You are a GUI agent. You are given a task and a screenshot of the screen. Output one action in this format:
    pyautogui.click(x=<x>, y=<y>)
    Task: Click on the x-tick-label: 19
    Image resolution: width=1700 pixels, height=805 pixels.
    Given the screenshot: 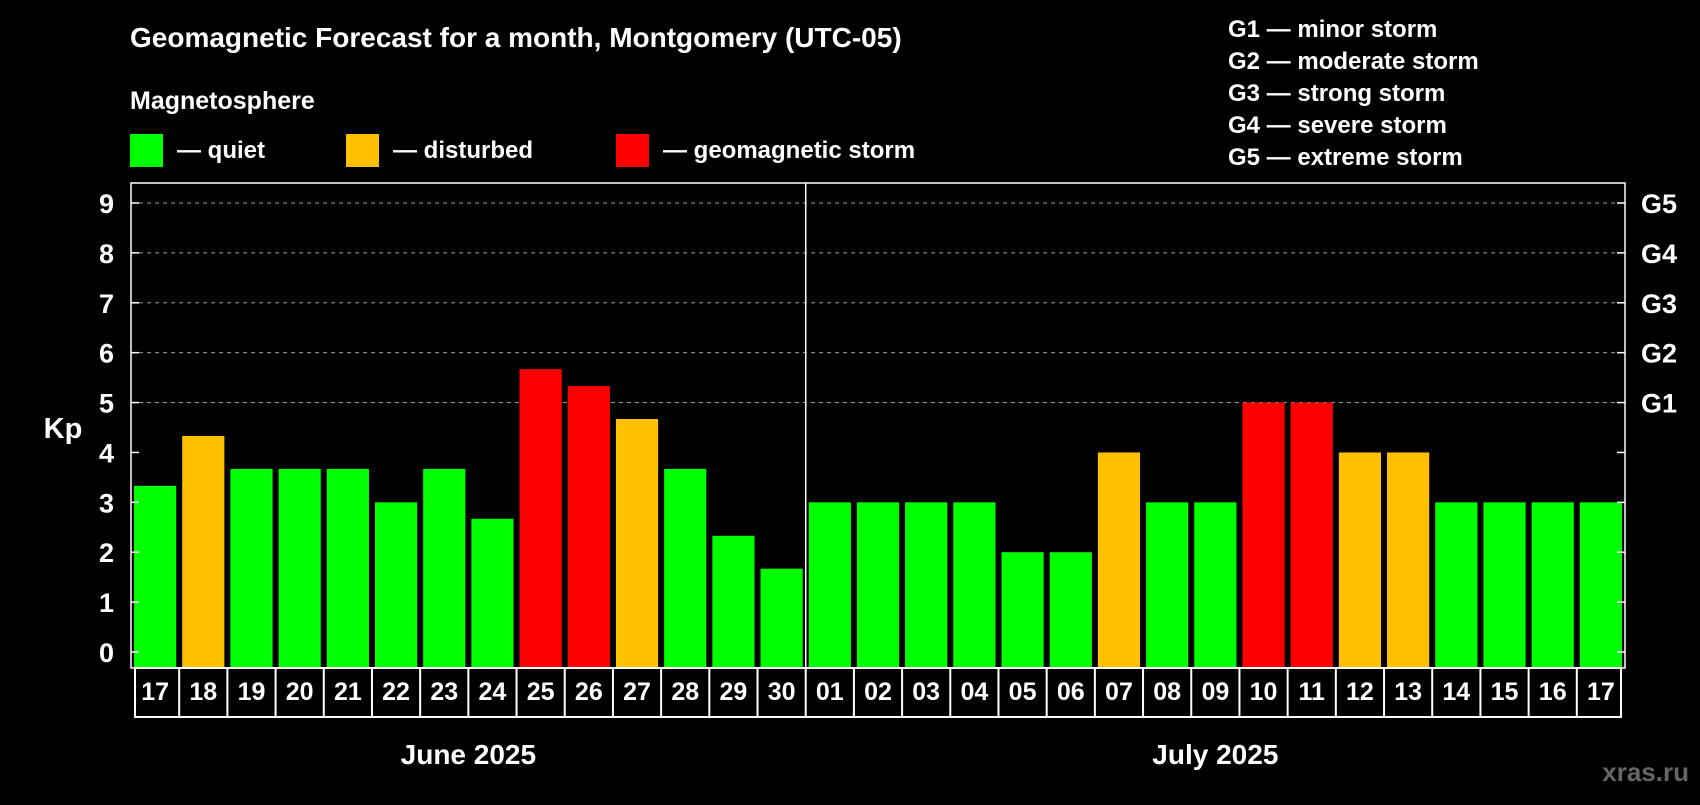 What is the action you would take?
    pyautogui.click(x=252, y=692)
    